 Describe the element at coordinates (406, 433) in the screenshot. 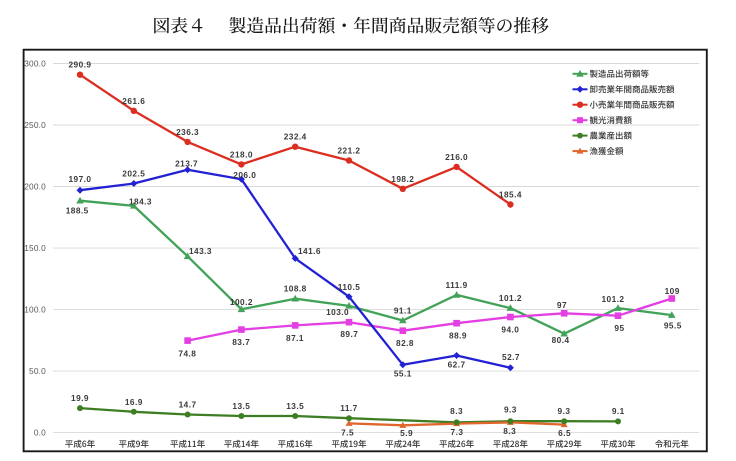

I see `svg-text: 5.9` at that location.